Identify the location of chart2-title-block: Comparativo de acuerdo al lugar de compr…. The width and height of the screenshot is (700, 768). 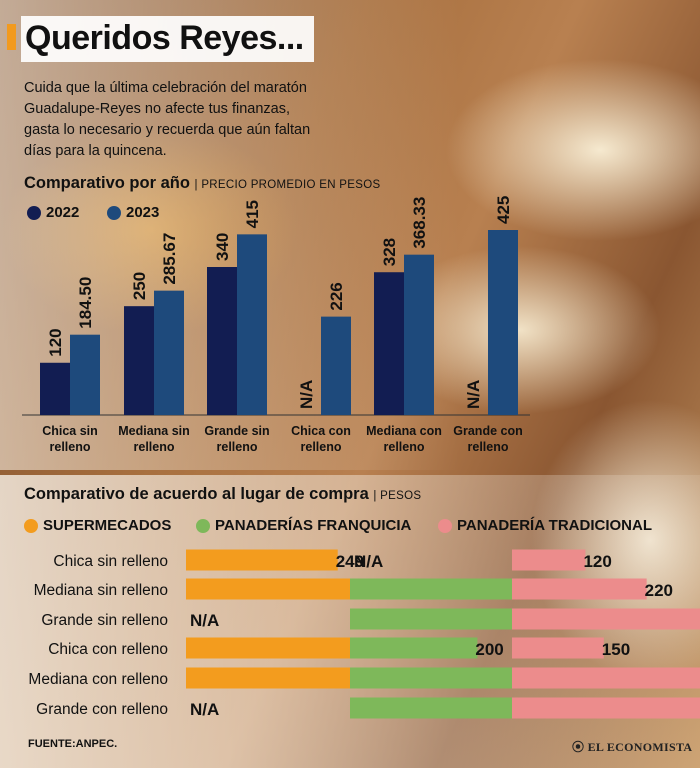
(223, 494).